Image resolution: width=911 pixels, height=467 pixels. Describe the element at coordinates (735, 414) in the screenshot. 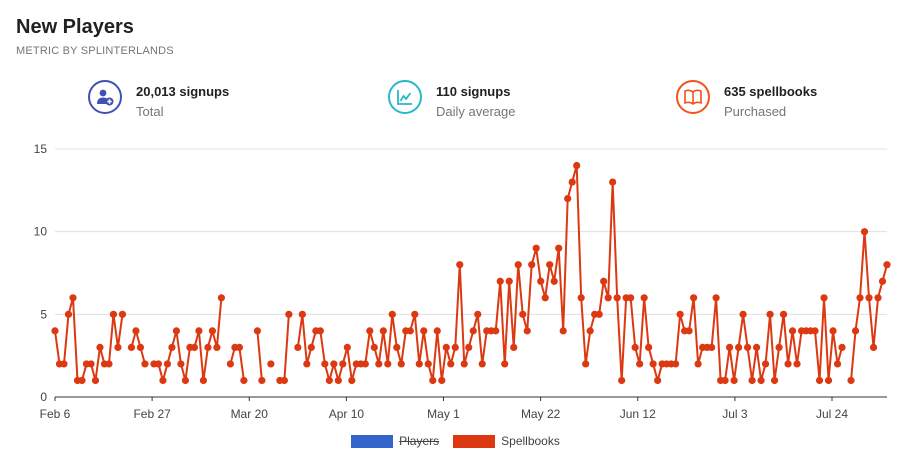

I see `x-tick-label: Jul 3` at that location.